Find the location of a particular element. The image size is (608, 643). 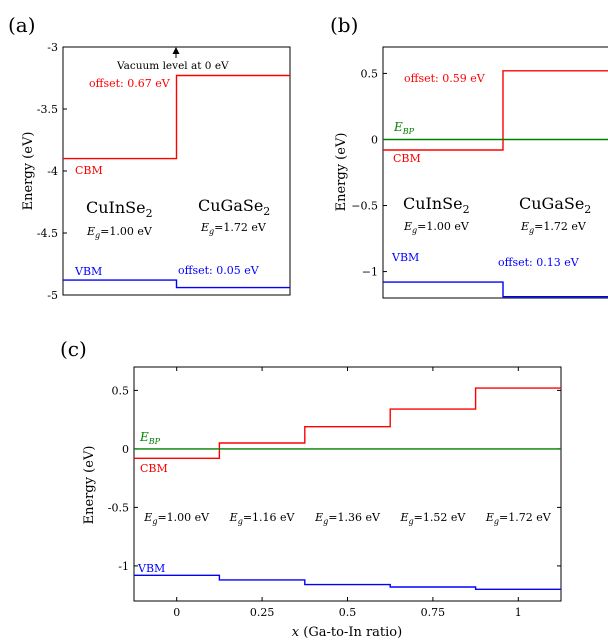

panel-b-mat1: CuInSe2 is located at coordinates (436, 205).